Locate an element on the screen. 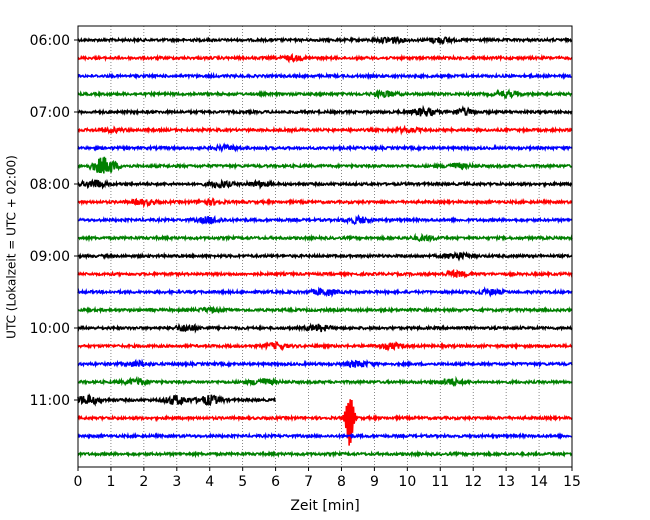 The width and height of the screenshot is (650, 520). y-tick-label: 11:00 is located at coordinates (50, 401).